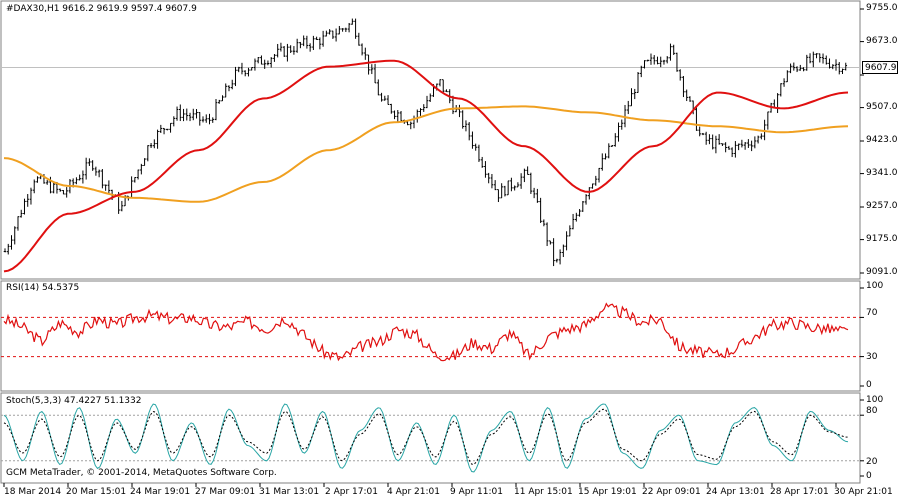 The image size is (900, 500). I want to click on time-tick: 9 Apr 11:01, so click(476, 492).